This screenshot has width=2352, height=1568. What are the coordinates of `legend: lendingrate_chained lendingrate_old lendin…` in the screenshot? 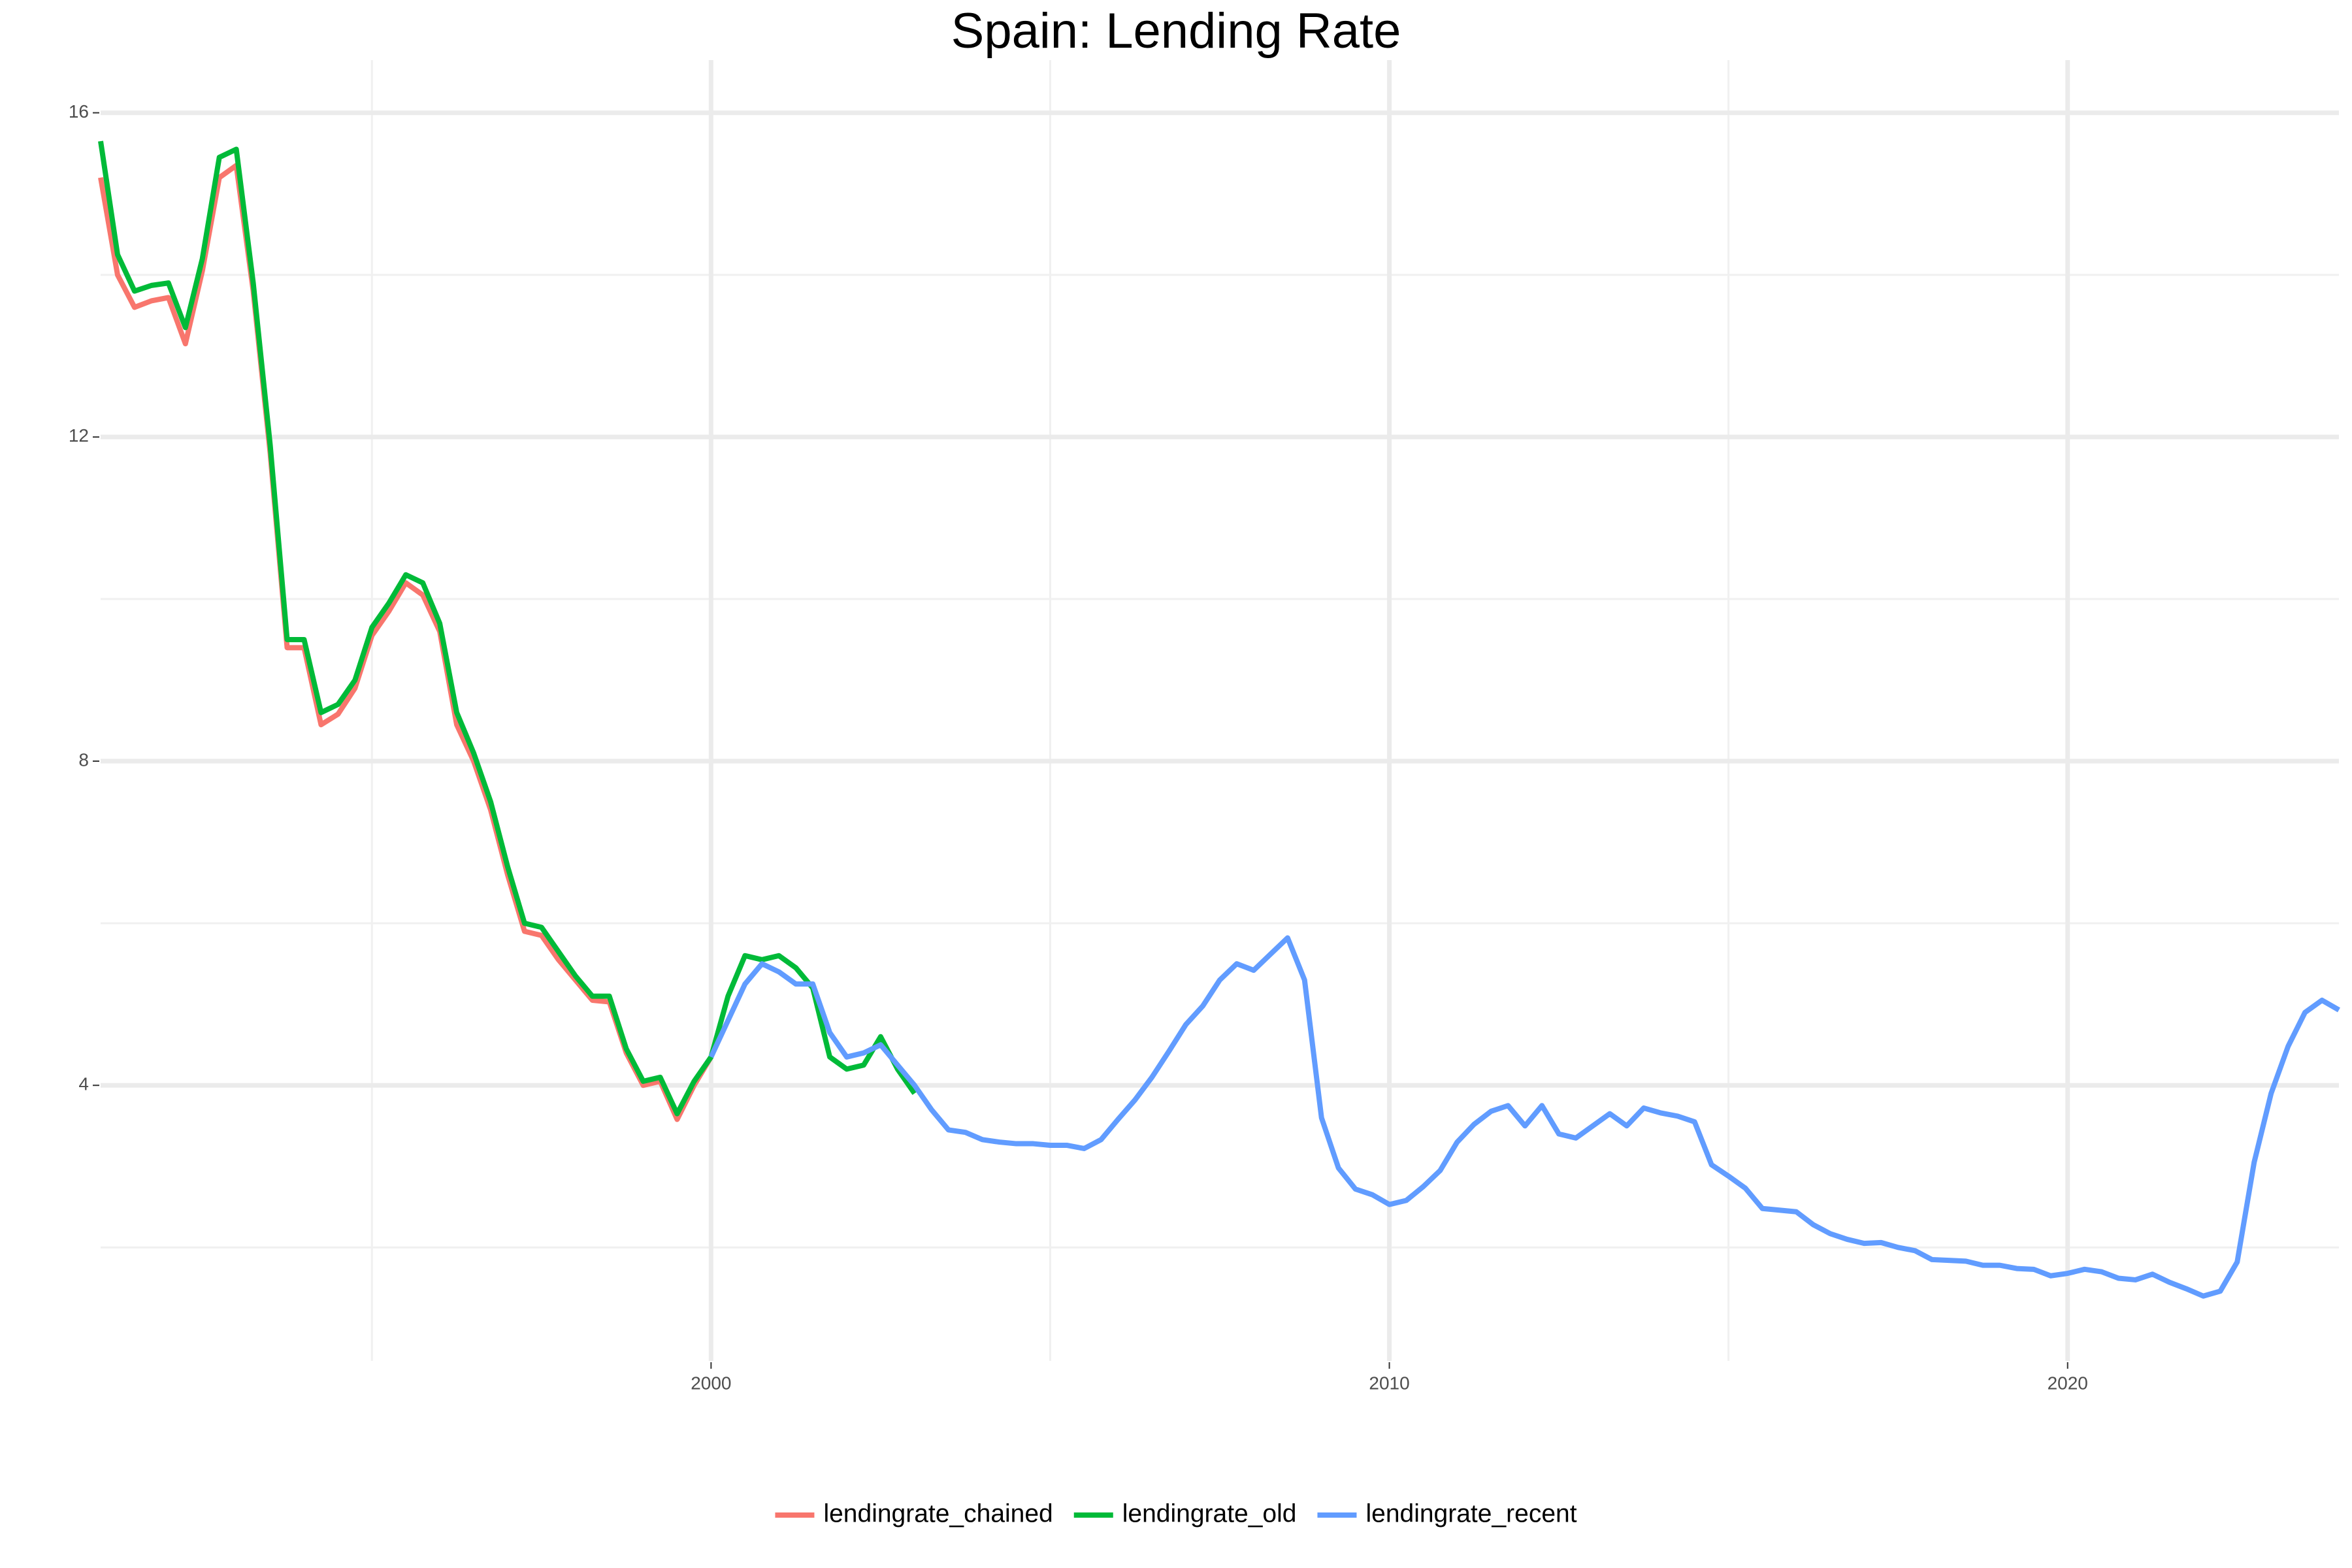 It's located at (1176, 1513).